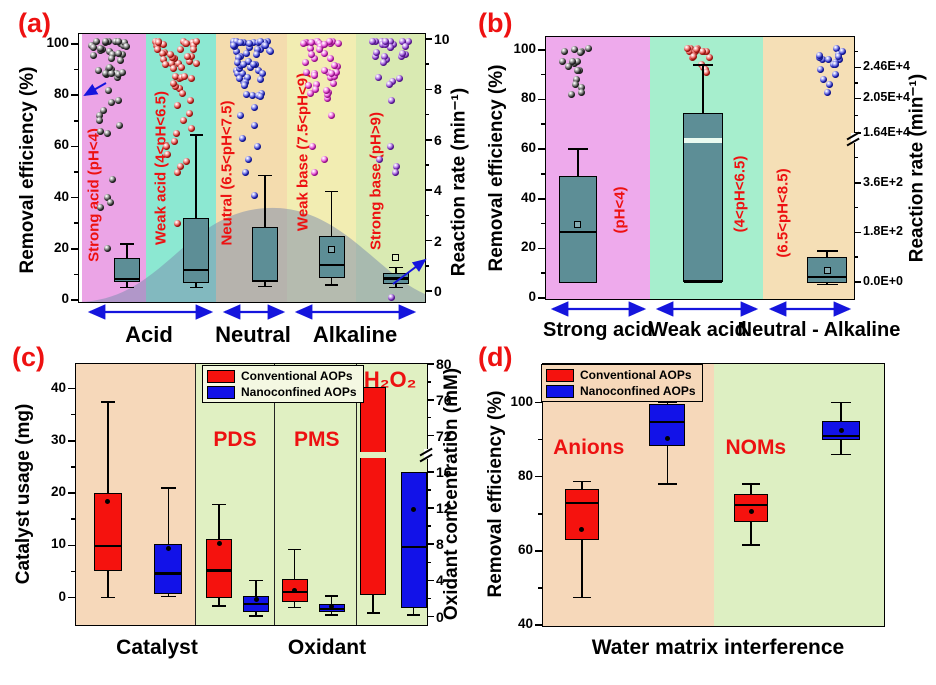  Describe the element at coordinates (740, 194) in the screenshot. I see `band-label: (4<pH<6.5)` at that location.